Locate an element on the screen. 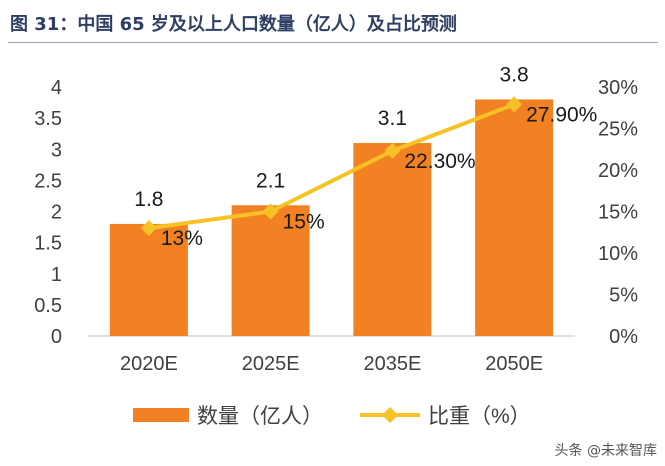  right-axis-tick-label: 10% is located at coordinates (618, 254).